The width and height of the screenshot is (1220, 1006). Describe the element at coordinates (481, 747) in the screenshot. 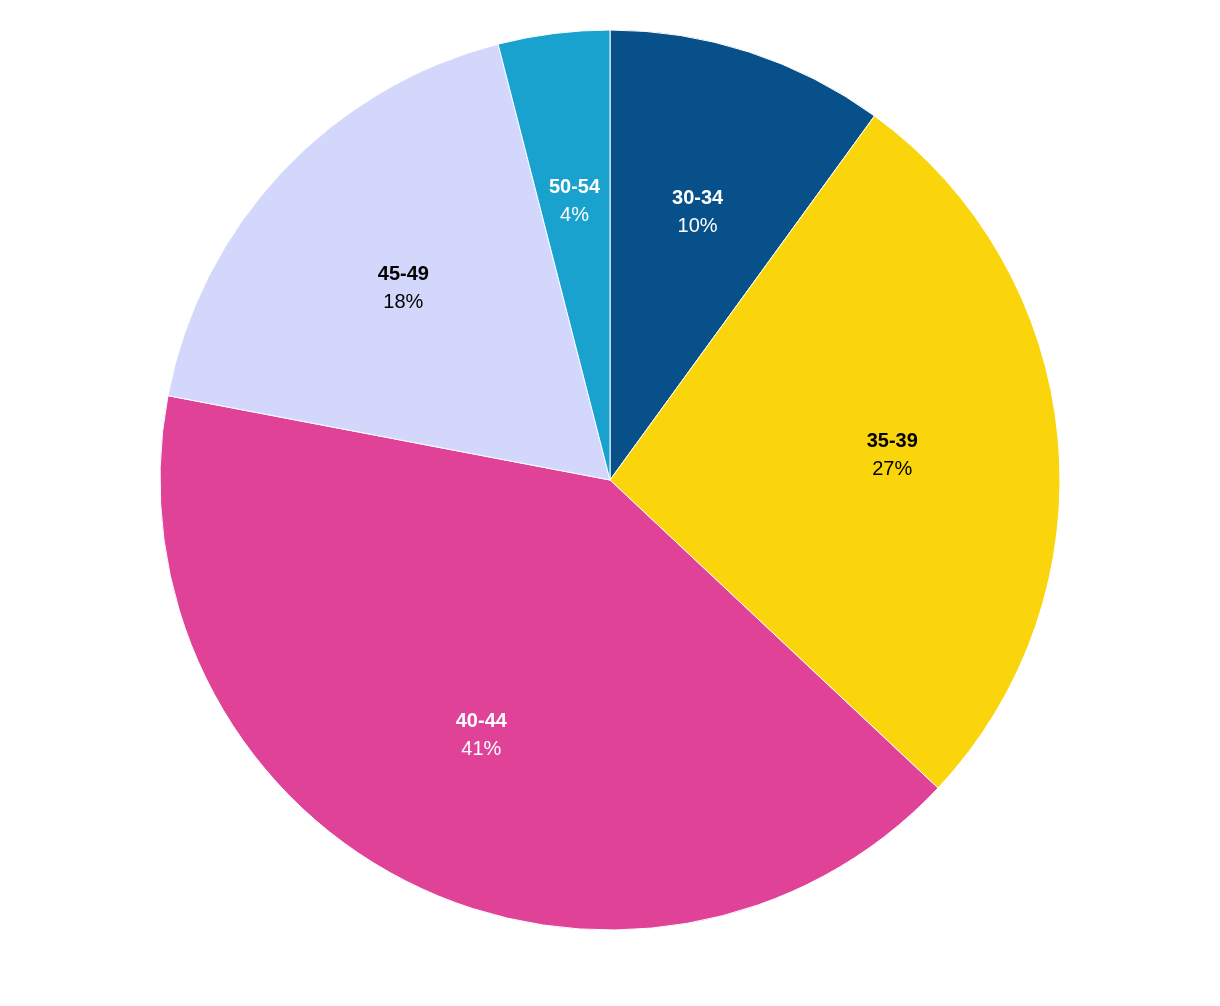

I see `data-label: 41%` at that location.